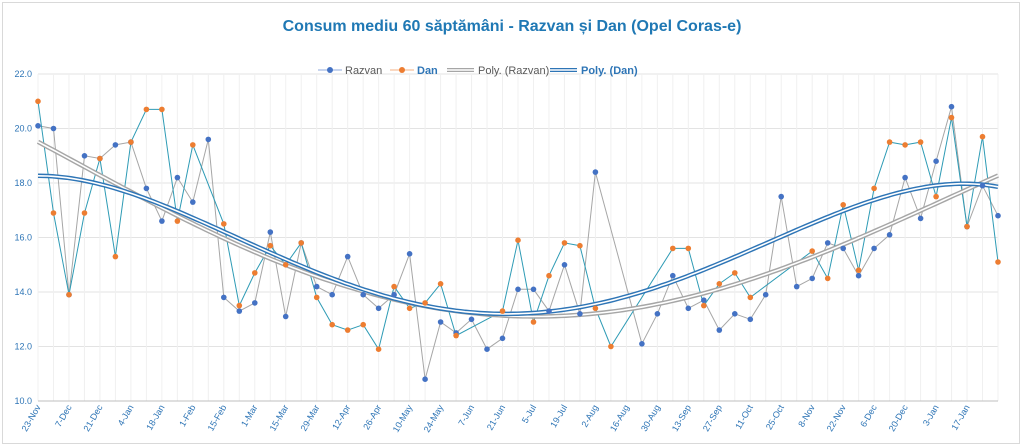 Image resolution: width=1024 pixels, height=448 pixels. I want to click on x-tick-label: 1-Feb, so click(187, 415).